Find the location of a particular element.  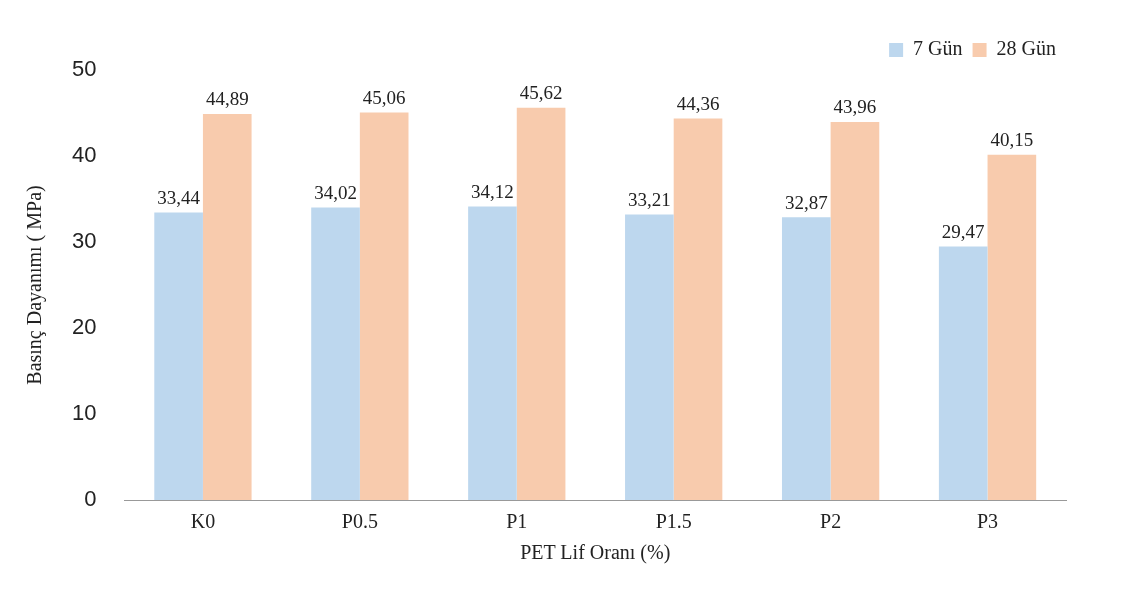

data-label: 29,47 is located at coordinates (963, 232).